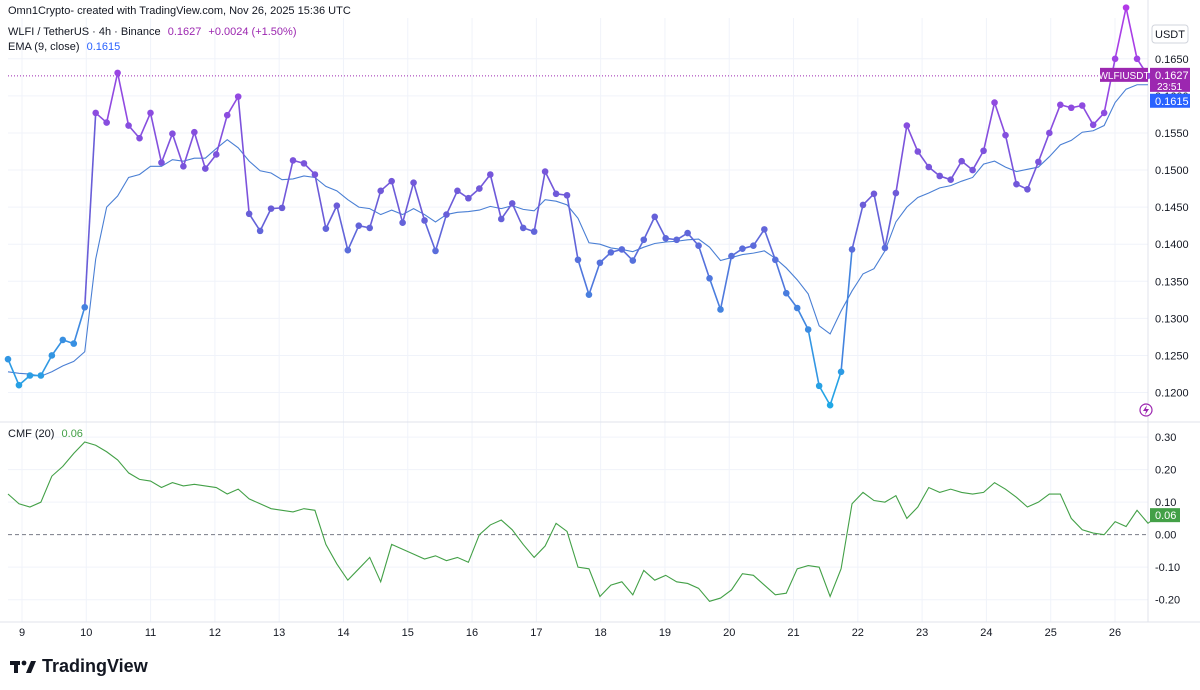 The image size is (1200, 690). I want to click on ema-legend: EMA (9, close) 0.1615, so click(66, 47).